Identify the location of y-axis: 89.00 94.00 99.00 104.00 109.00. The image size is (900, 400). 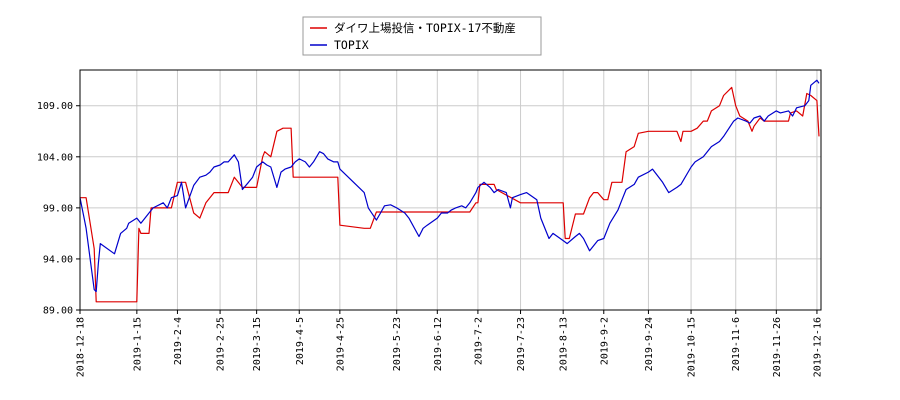
(58, 209).